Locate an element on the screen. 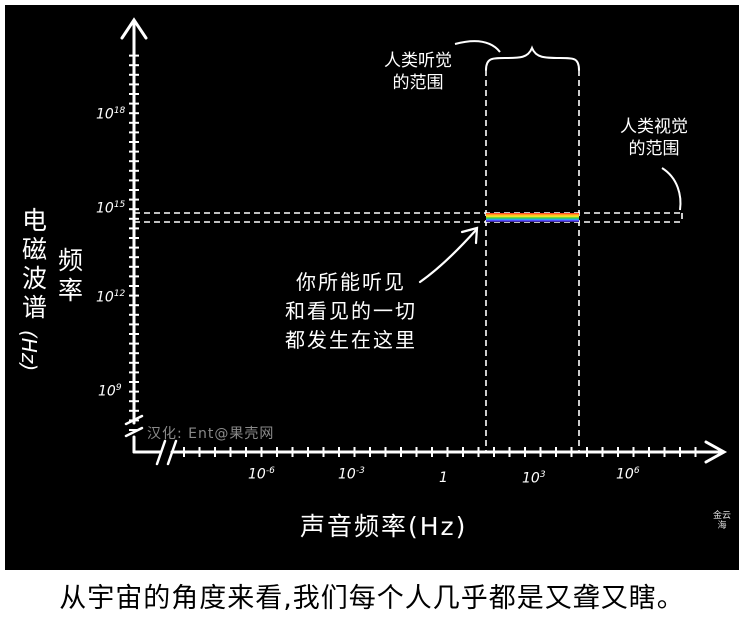 This screenshot has height=623, width=744. center-annotation-line2: 和看见的一切 is located at coordinates (351, 311).